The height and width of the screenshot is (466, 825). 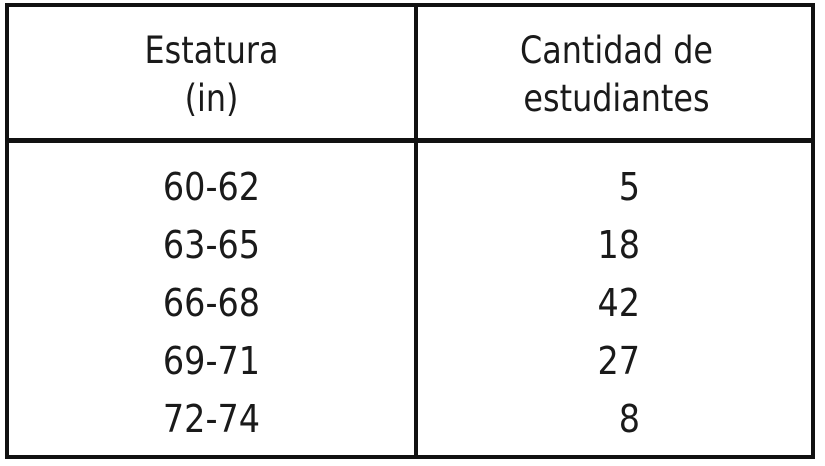 What do you see at coordinates (618, 245) in the screenshot?
I see `student-count-cell: 18` at bounding box center [618, 245].